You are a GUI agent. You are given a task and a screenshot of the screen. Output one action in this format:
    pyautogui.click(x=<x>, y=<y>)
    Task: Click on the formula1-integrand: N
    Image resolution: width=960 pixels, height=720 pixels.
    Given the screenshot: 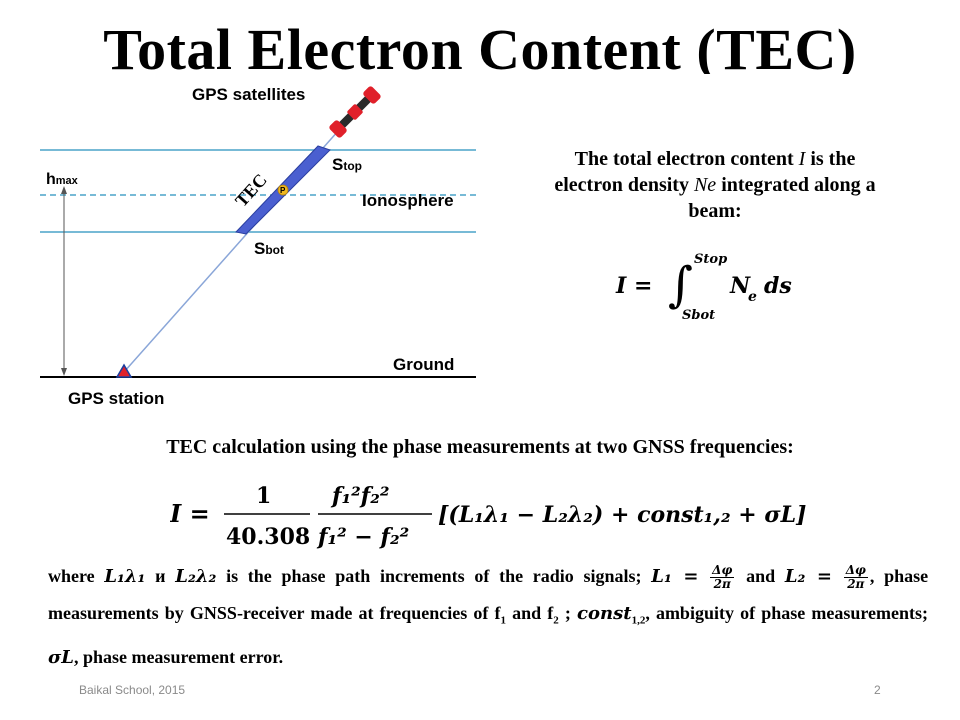 What is the action you would take?
    pyautogui.click(x=740, y=286)
    